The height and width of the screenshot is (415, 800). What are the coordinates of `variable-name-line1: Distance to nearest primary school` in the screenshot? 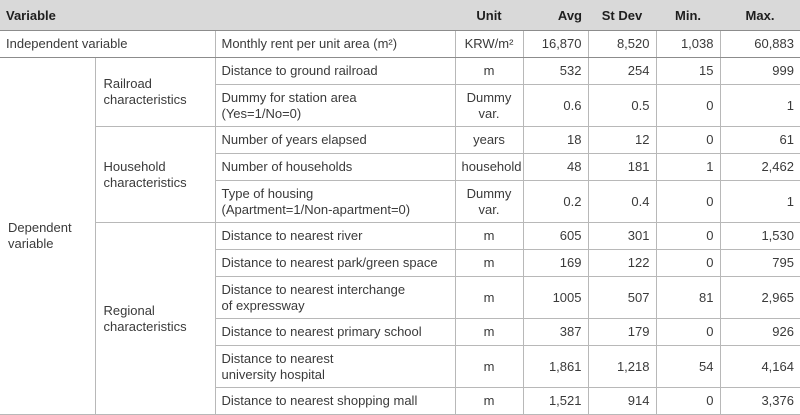 It's located at (321, 331).